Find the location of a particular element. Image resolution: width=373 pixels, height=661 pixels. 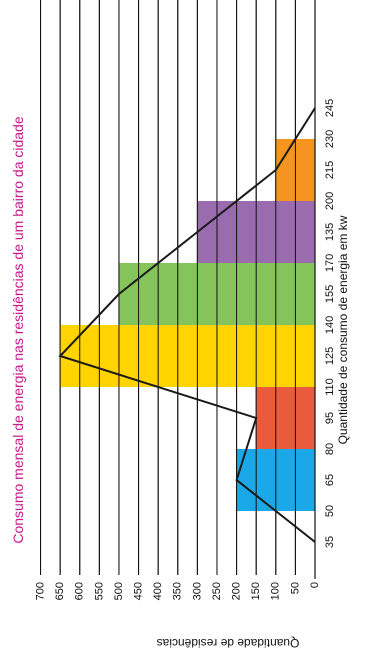

x-tick-label: 95 is located at coordinates (330, 418).